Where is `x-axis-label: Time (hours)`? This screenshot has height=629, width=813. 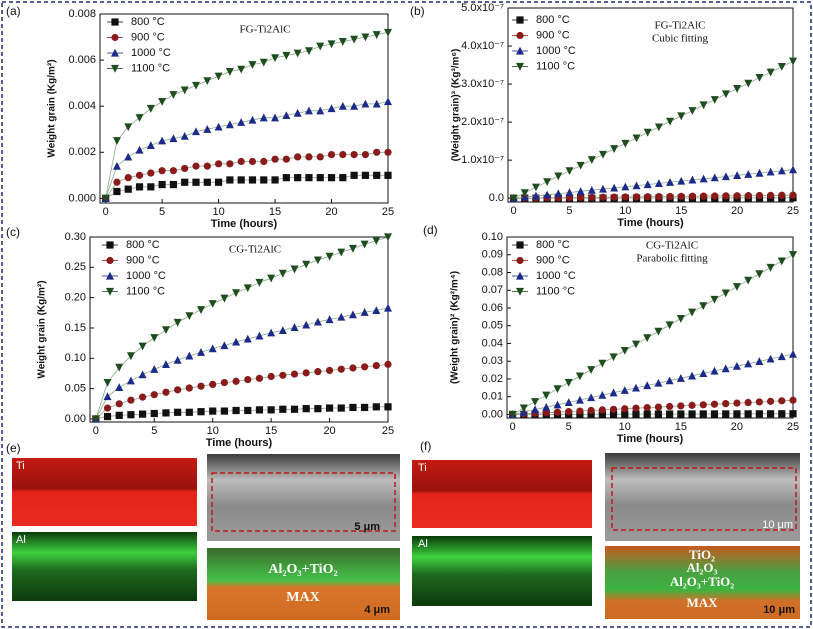 x-axis-label: Time (hours) is located at coordinates (650, 223).